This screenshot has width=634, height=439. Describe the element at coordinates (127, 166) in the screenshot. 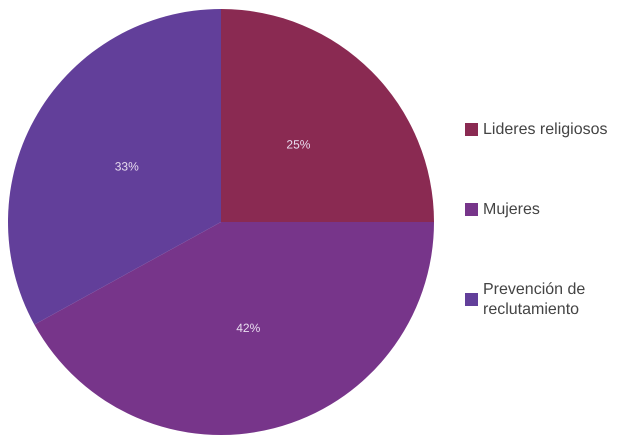

I see `data-label: 33%` at that location.